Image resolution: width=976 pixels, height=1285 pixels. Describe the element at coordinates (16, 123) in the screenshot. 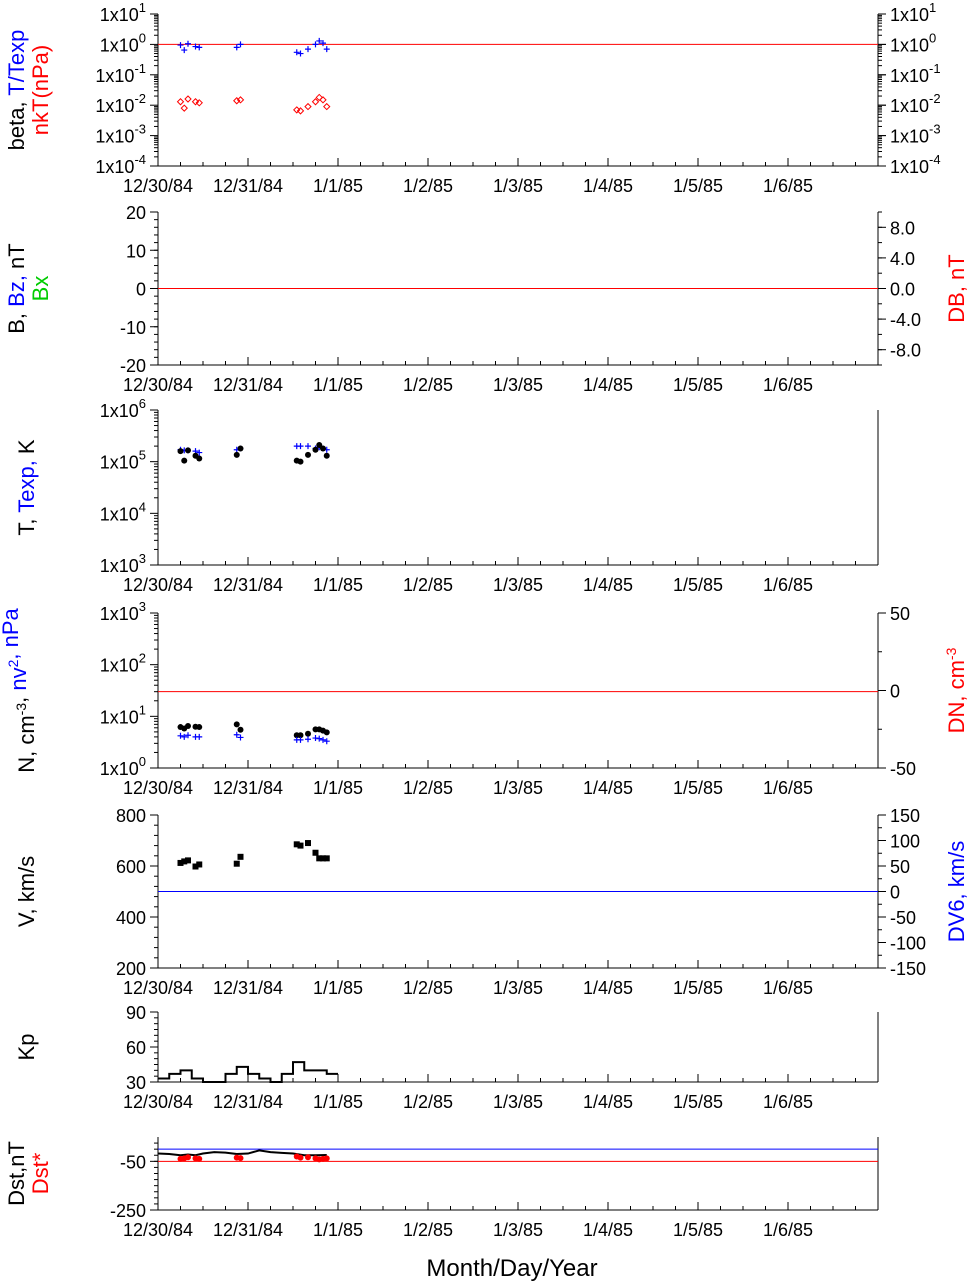

I see `y-axis-label-part: beta,` at that location.